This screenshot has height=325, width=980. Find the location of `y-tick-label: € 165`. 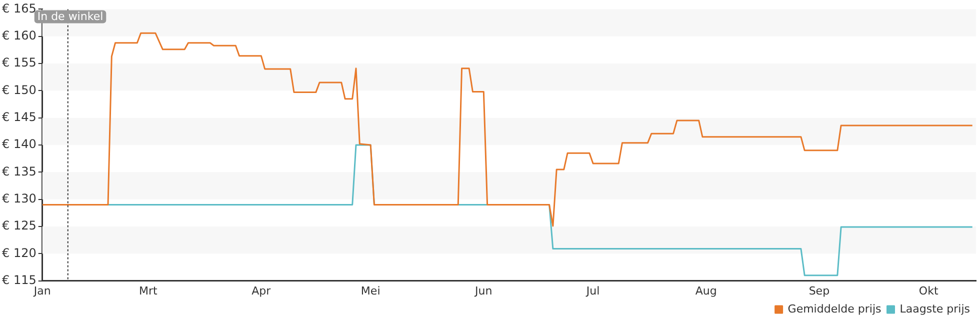

y-tick-label: € 165 is located at coordinates (19, 8).